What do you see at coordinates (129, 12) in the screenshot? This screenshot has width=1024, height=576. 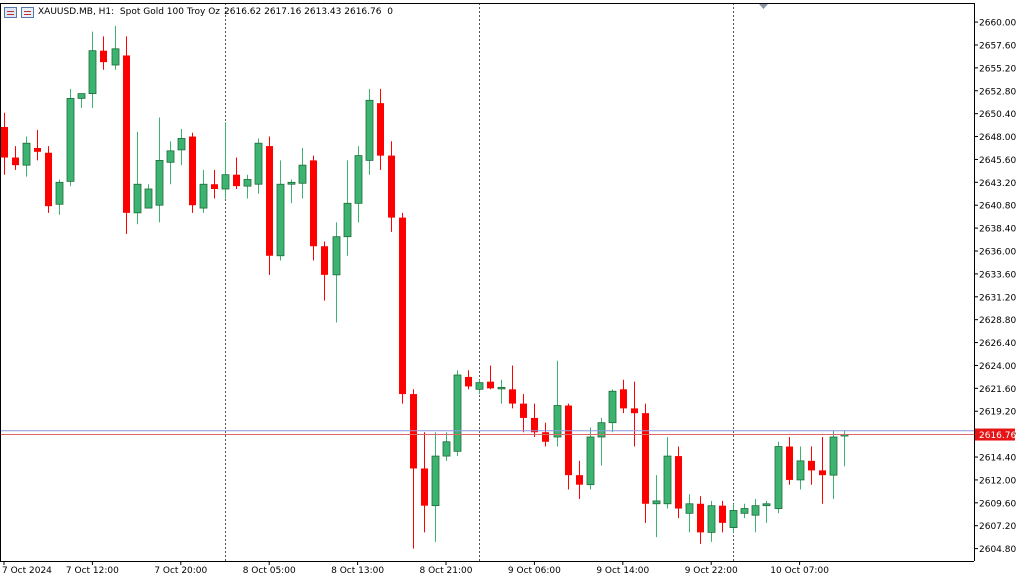 I see `symbol-label: XAUUSD.MB, H1: Spot Gold 100 Troy Oz` at bounding box center [129, 12].